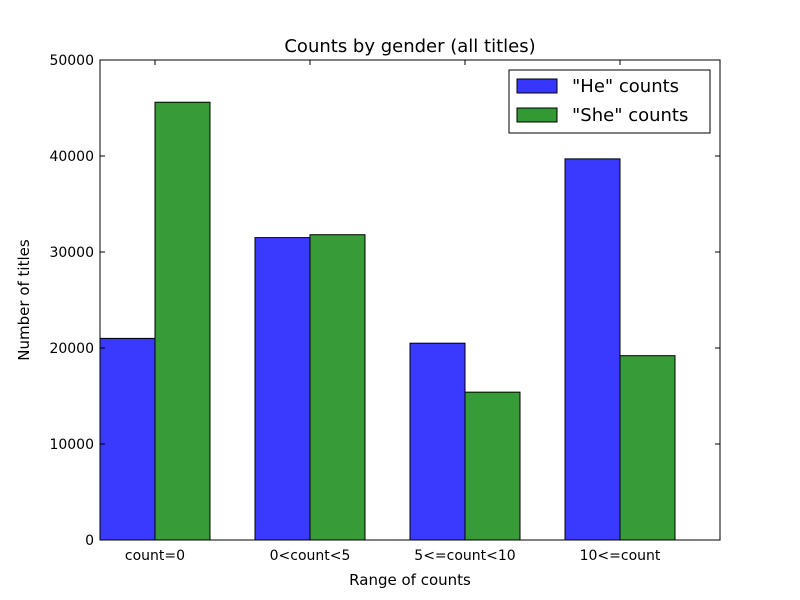 This screenshot has height=600, width=800. Describe the element at coordinates (155, 556) in the screenshot. I see `x-tick-label: count=0` at that location.